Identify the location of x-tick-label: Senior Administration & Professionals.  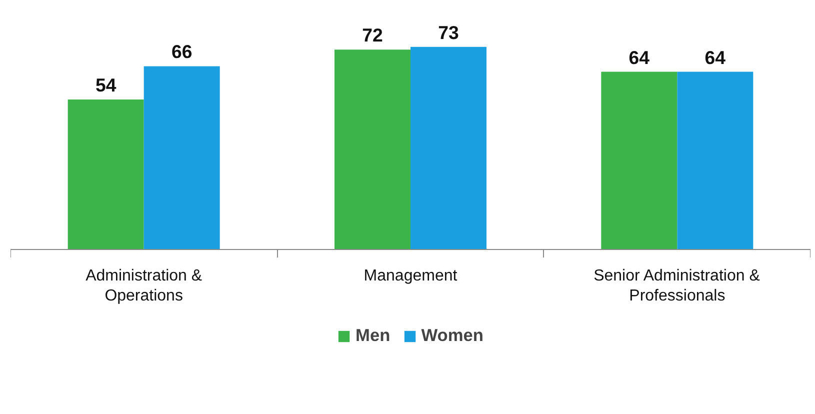
(677, 286).